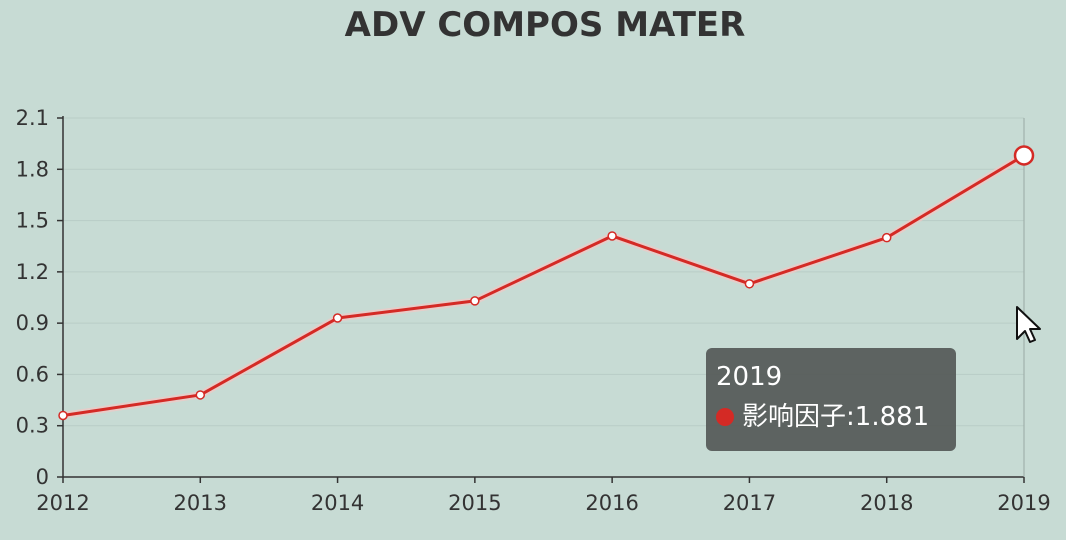 The image size is (1066, 540). Describe the element at coordinates (1023, 503) in the screenshot. I see `x-tick-label: 2019` at that location.